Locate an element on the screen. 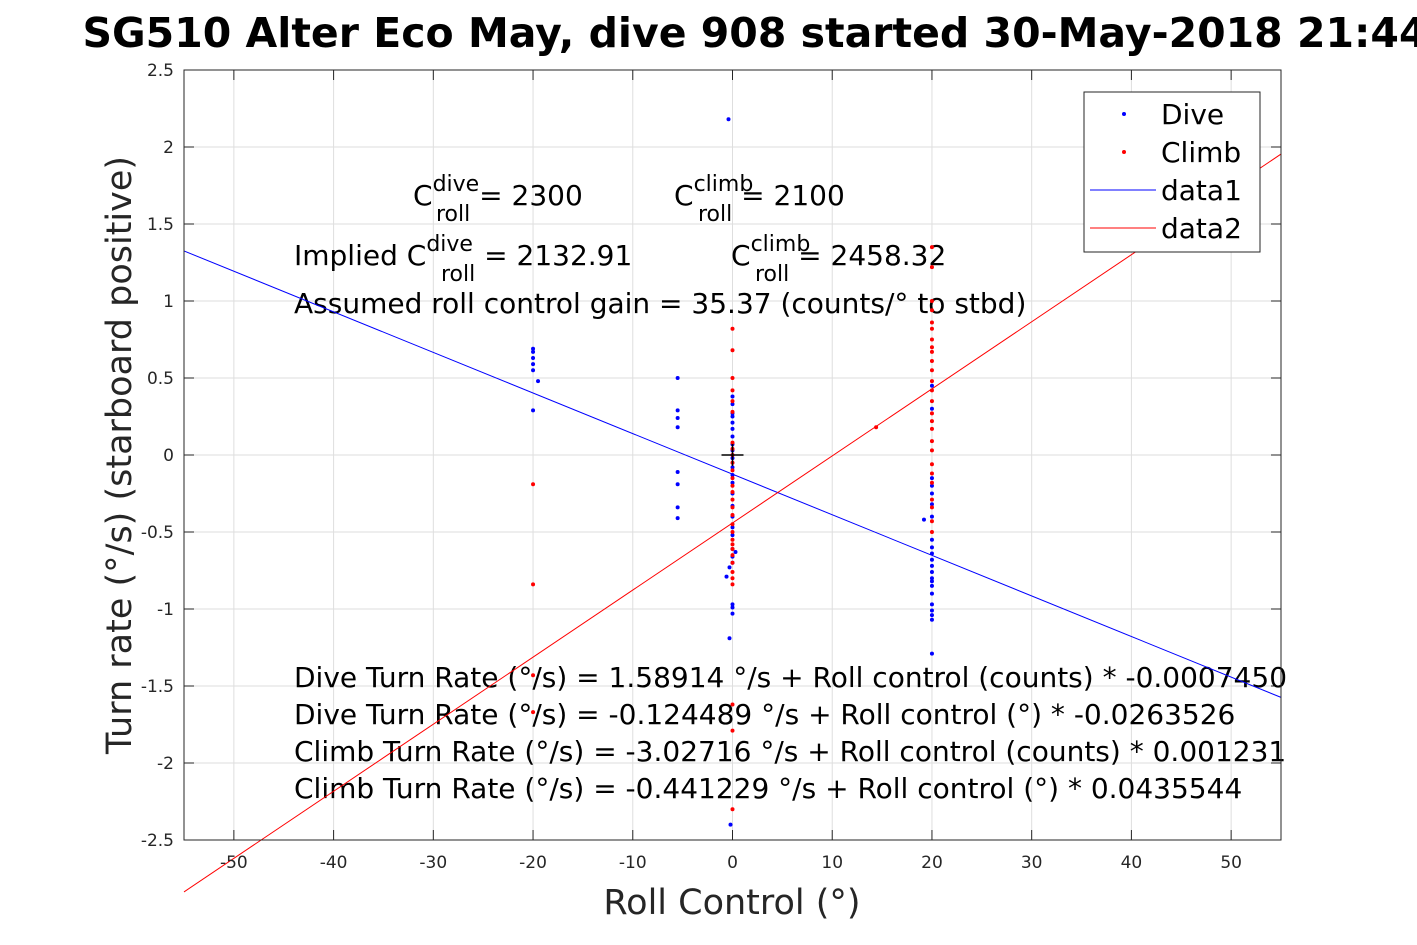  legend: Dive Climb data1 data2 is located at coordinates (1172, 172).